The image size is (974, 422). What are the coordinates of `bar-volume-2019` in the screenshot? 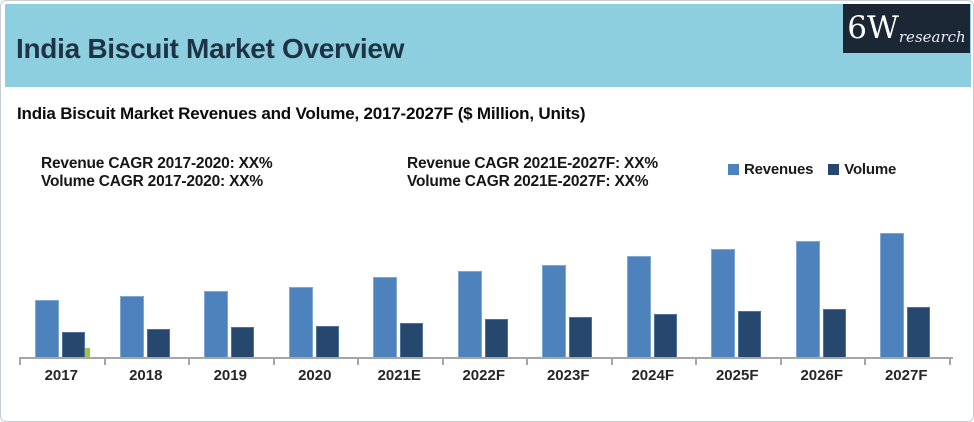 It's located at (242, 342).